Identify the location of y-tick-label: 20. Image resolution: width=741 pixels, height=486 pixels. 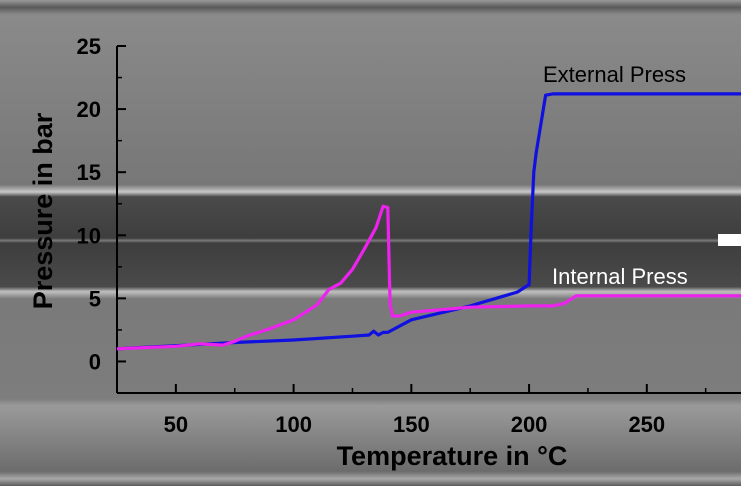
(89, 109).